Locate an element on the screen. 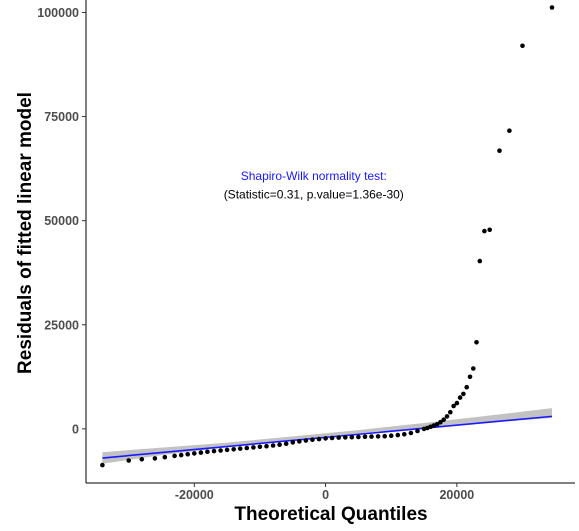 Image resolution: width=579 pixels, height=531 pixels. x-axis-title: Theoretical Quantiles is located at coordinates (330, 514).